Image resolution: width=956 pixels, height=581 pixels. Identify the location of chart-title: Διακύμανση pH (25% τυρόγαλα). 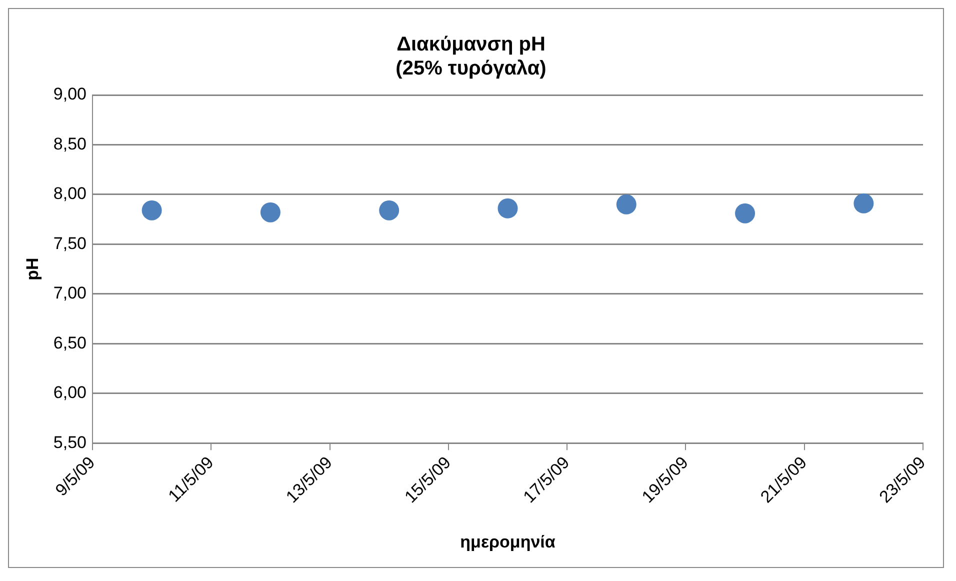
(471, 57).